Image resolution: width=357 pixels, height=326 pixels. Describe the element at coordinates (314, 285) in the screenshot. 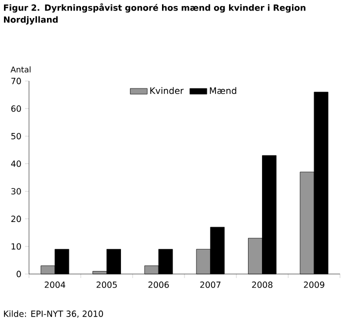

I see `x-tick-label: 2009` at that location.